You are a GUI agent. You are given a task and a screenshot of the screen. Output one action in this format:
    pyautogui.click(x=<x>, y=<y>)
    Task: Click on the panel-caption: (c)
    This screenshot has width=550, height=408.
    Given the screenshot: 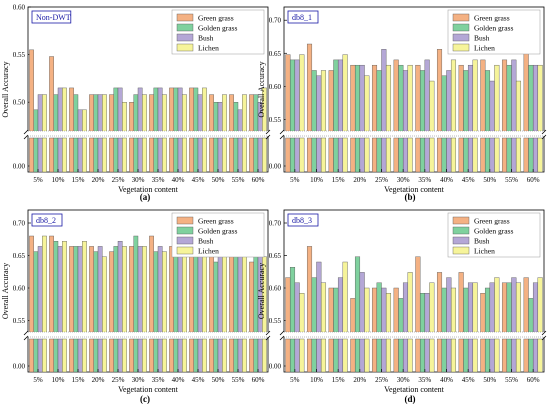 What is the action you would take?
    pyautogui.click(x=145, y=399)
    